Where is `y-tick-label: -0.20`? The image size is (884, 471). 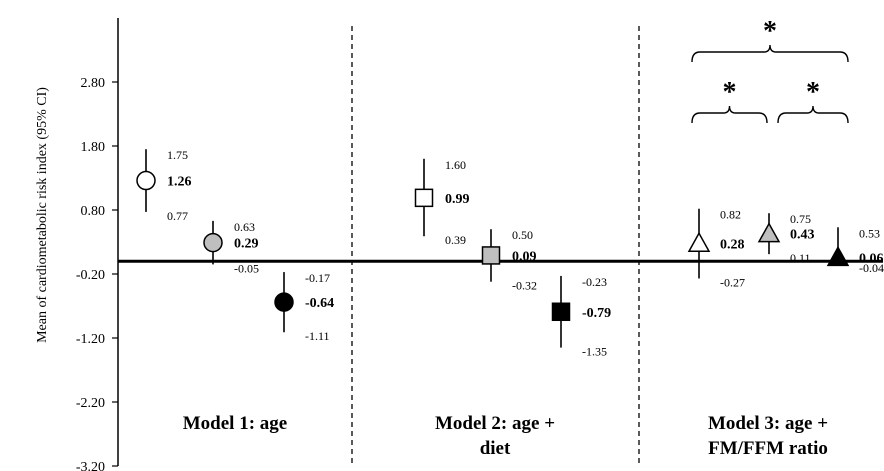 y-tick-label: -0.20 is located at coordinates (90, 275).